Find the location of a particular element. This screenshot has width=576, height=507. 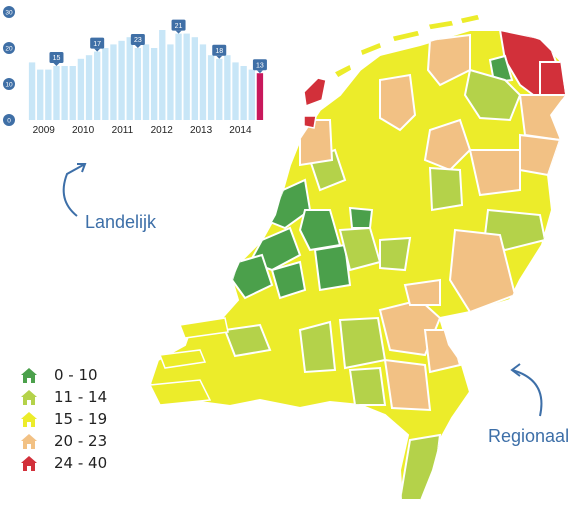

callout-value: 13 is located at coordinates (260, 65).